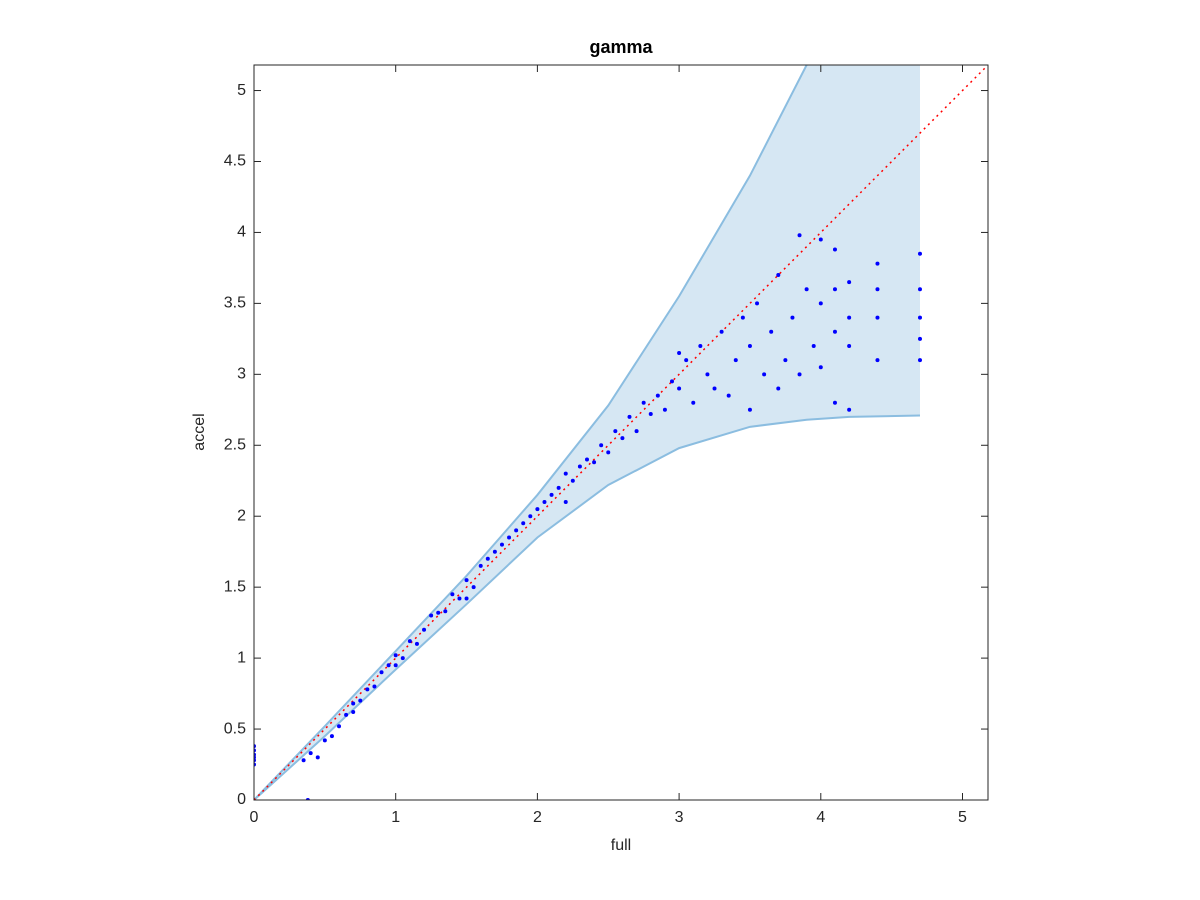 This screenshot has height=900, width=1200. I want to click on x-tick-label: 5, so click(962, 817).